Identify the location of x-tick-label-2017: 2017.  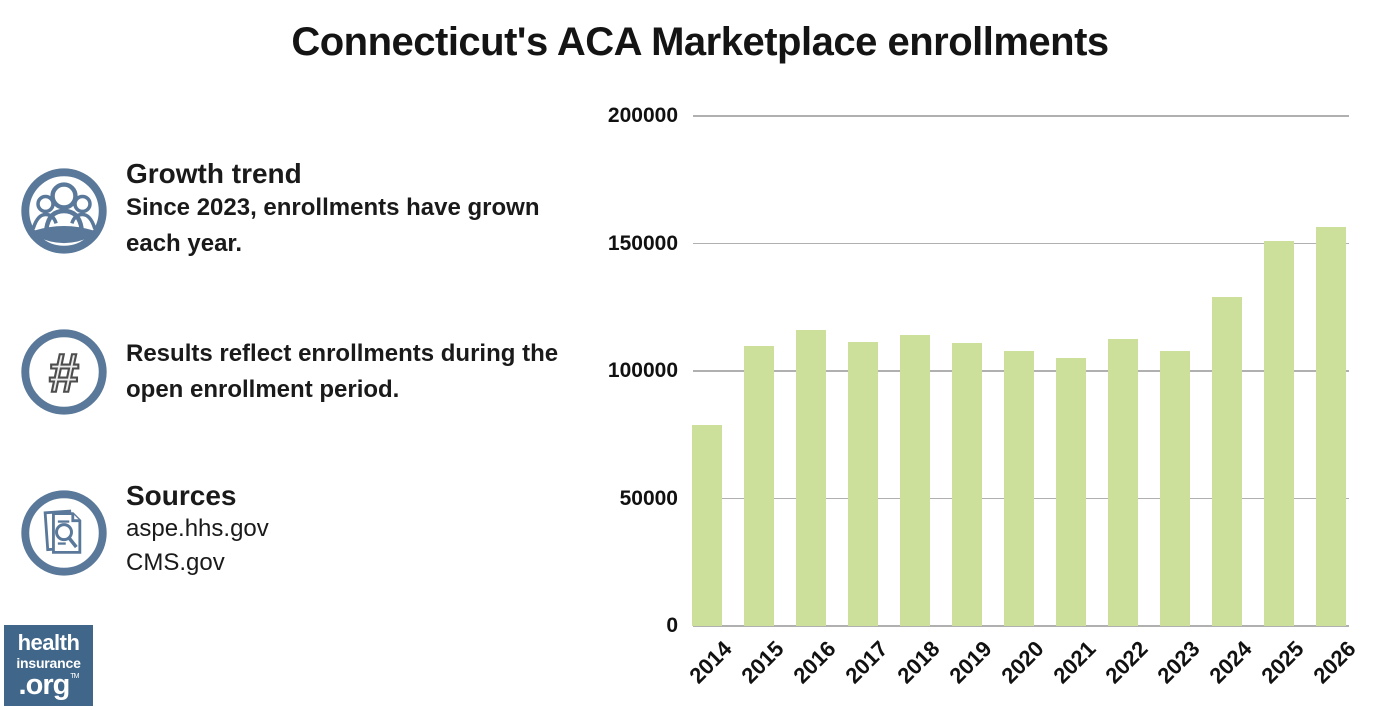
(866, 662).